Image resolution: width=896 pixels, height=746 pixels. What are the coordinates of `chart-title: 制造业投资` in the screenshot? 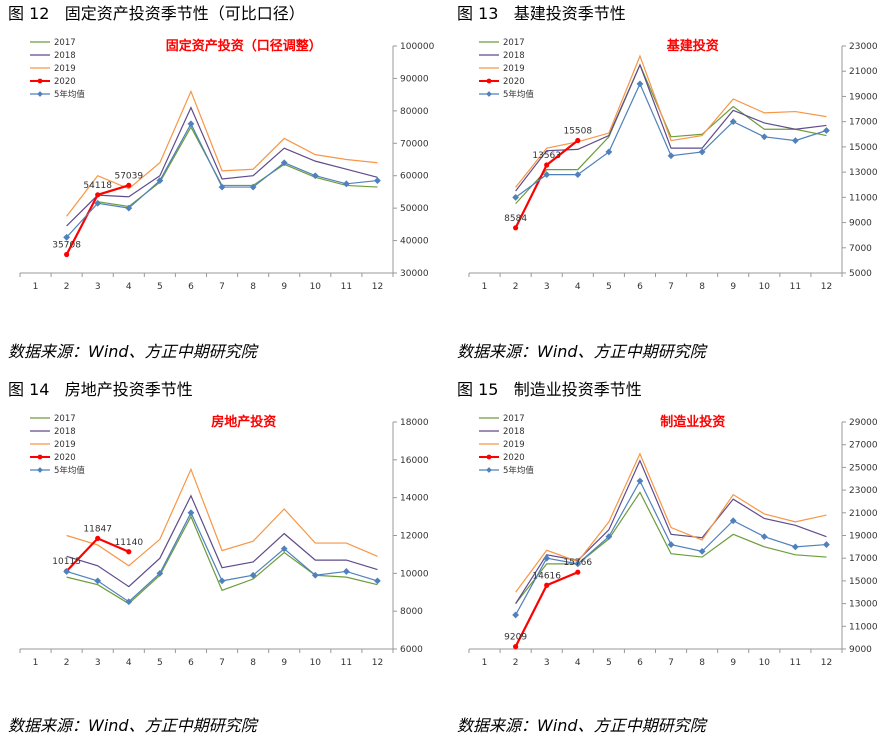 It's located at (692, 422).